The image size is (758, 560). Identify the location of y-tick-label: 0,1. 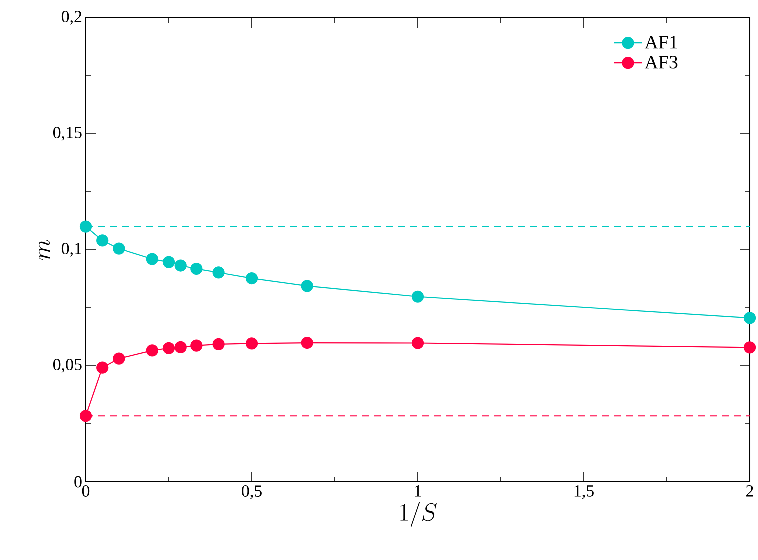
(72, 250).